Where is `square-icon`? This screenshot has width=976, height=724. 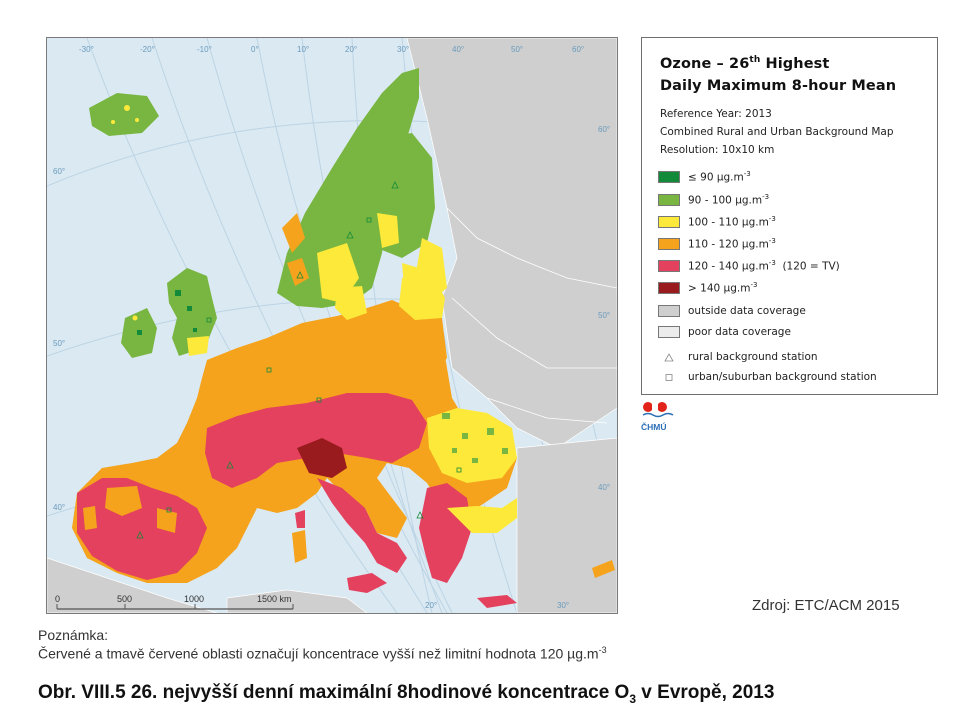
square-icon is located at coordinates (669, 377).